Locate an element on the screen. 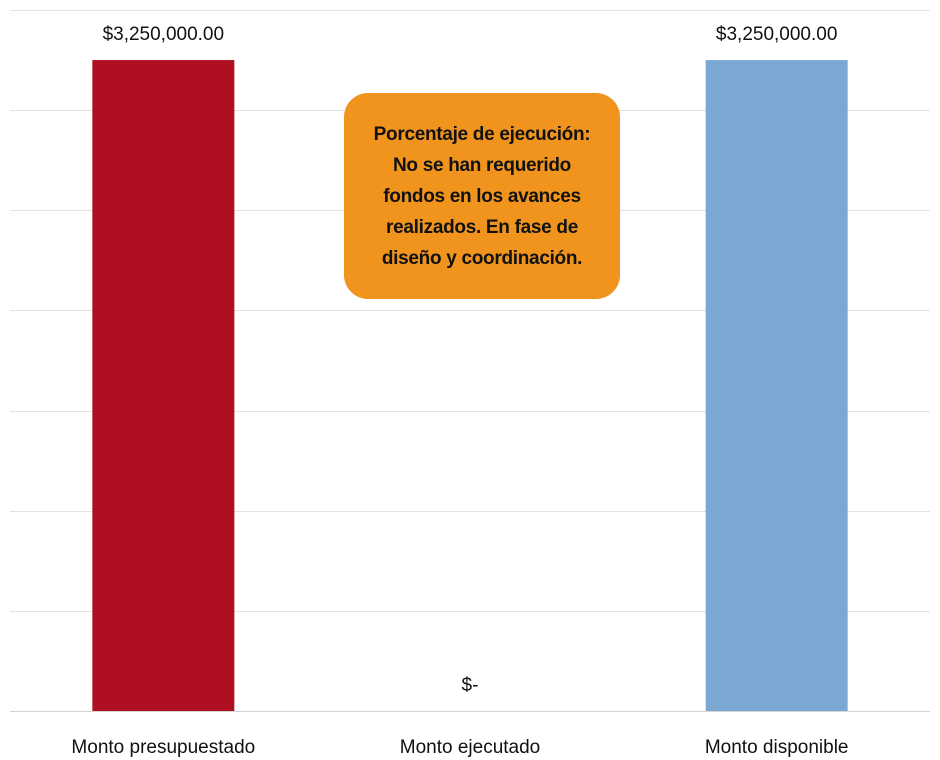  category-label: Monto presupuestado is located at coordinates (163, 747).